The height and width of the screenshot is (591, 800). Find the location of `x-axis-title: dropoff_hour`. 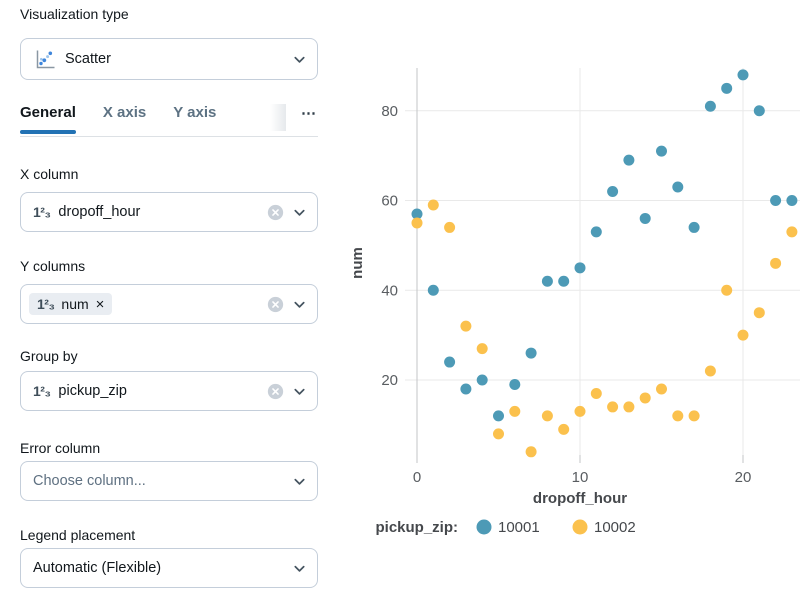

x-axis-title: dropoff_hour is located at coordinates (580, 498).